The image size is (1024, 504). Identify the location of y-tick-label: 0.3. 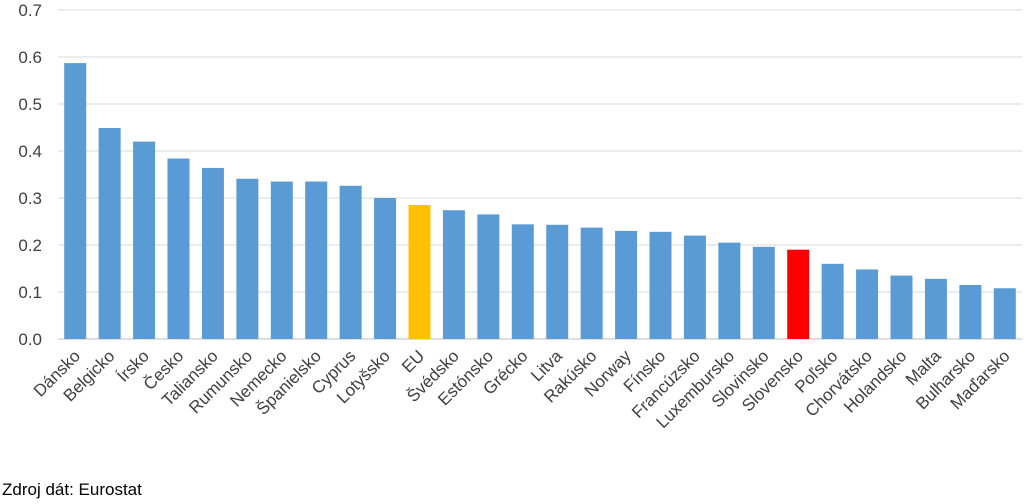
(30, 198).